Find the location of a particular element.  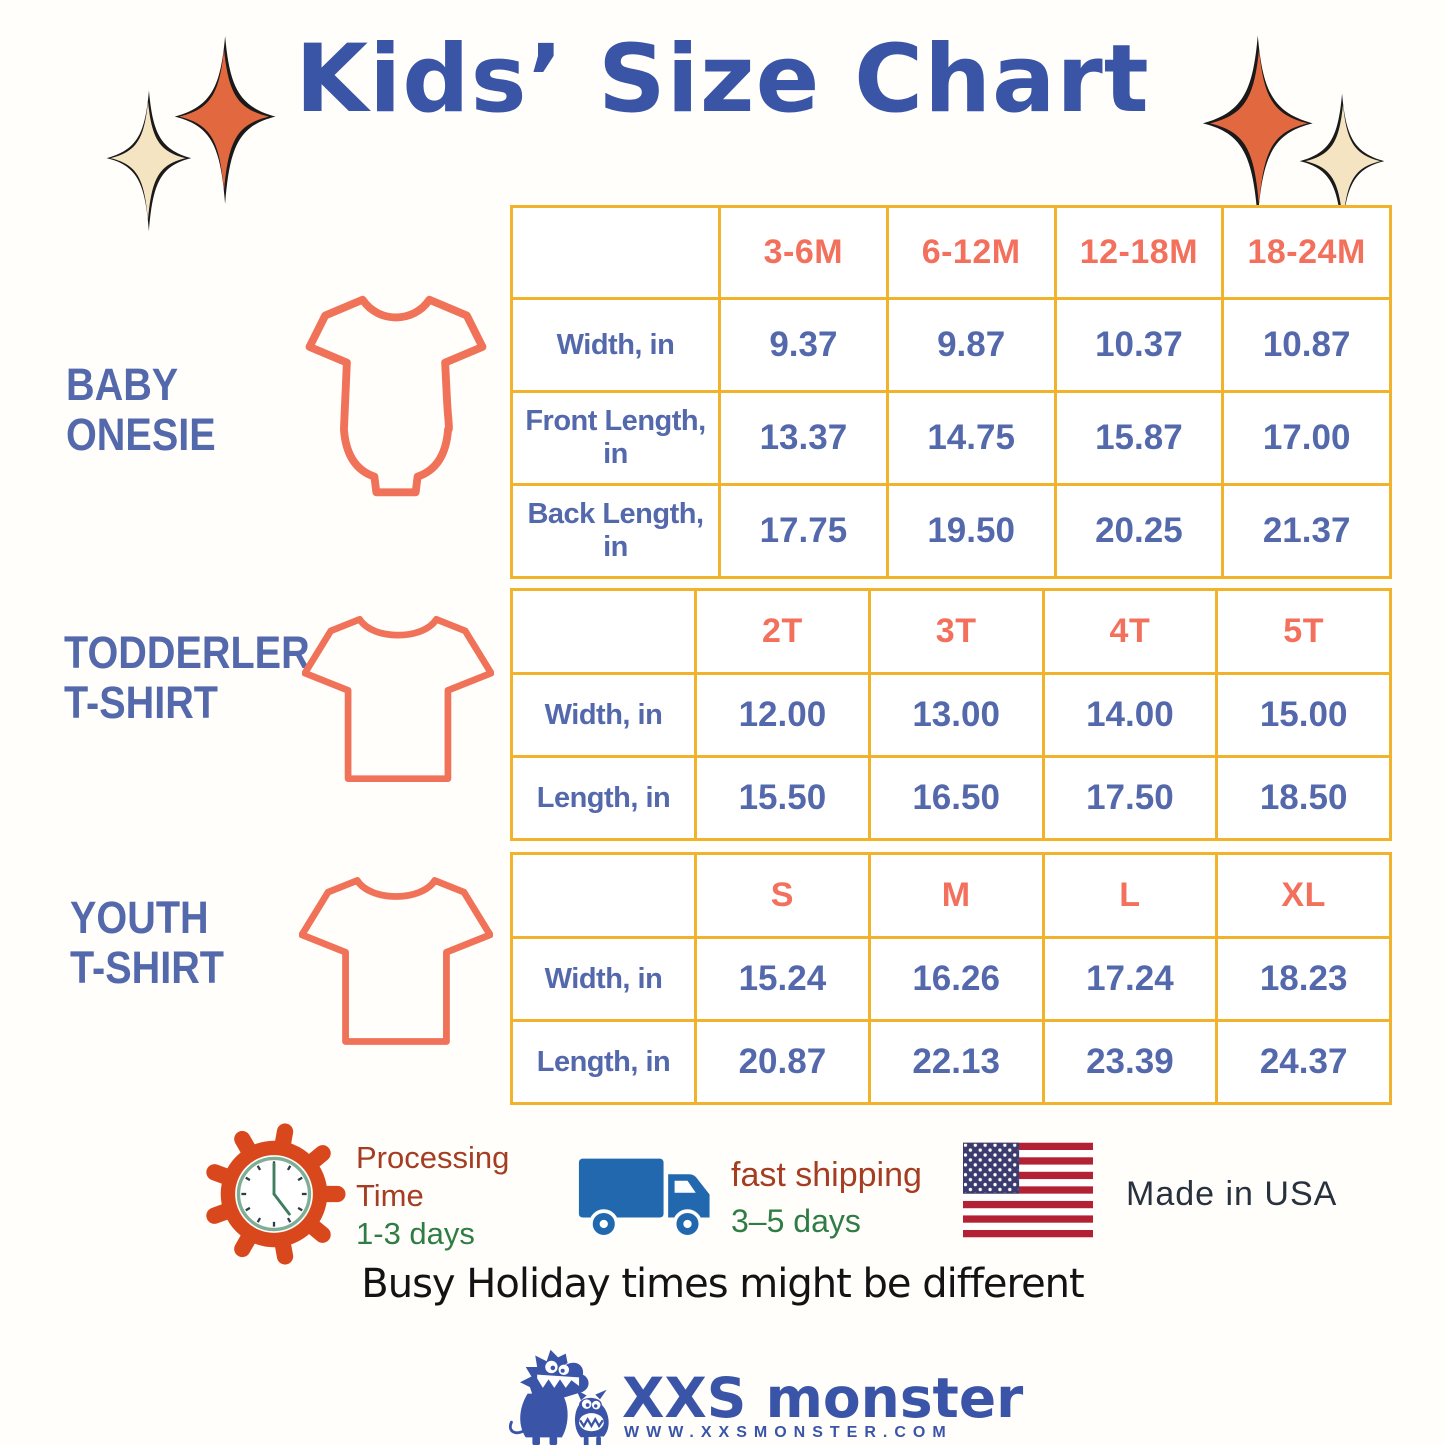

size-header-row: 2T 3T 4T 5T is located at coordinates (951, 631).